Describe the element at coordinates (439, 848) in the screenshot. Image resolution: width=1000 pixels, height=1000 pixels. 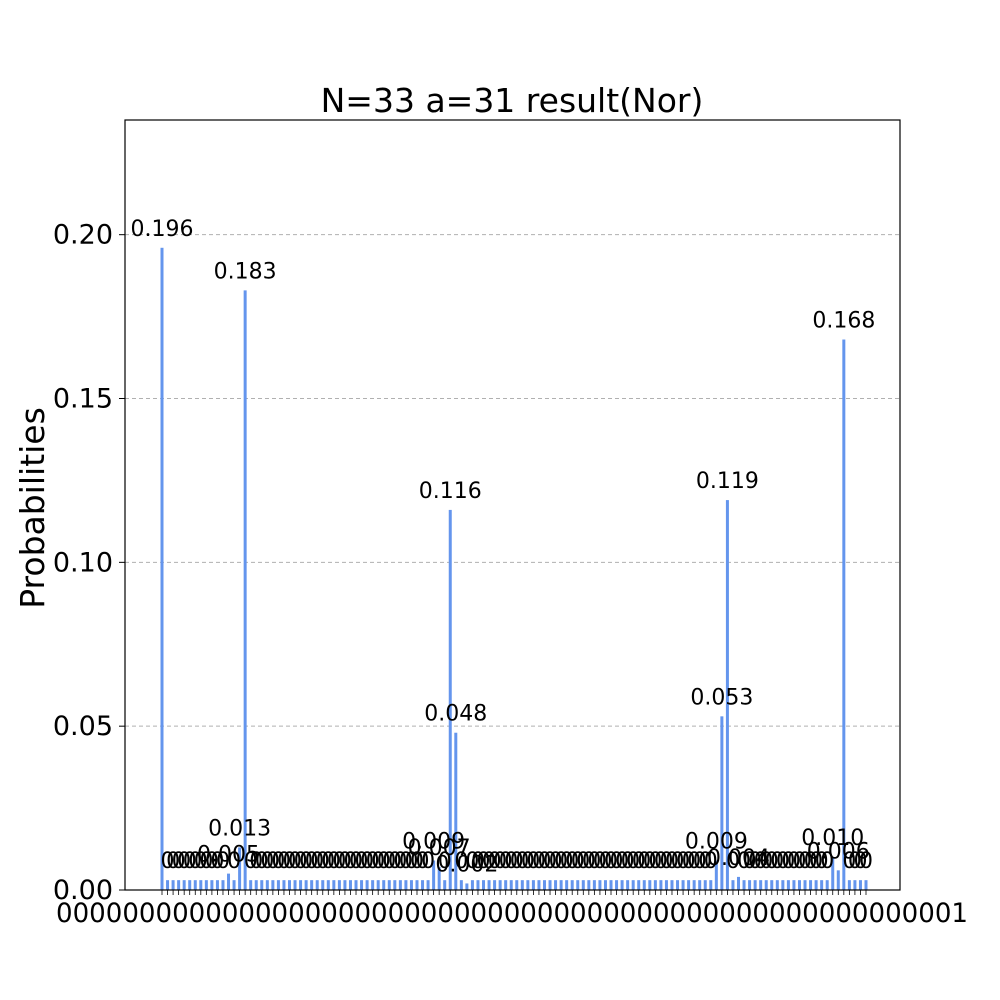
I see `bar-value-label: 0.007` at that location.